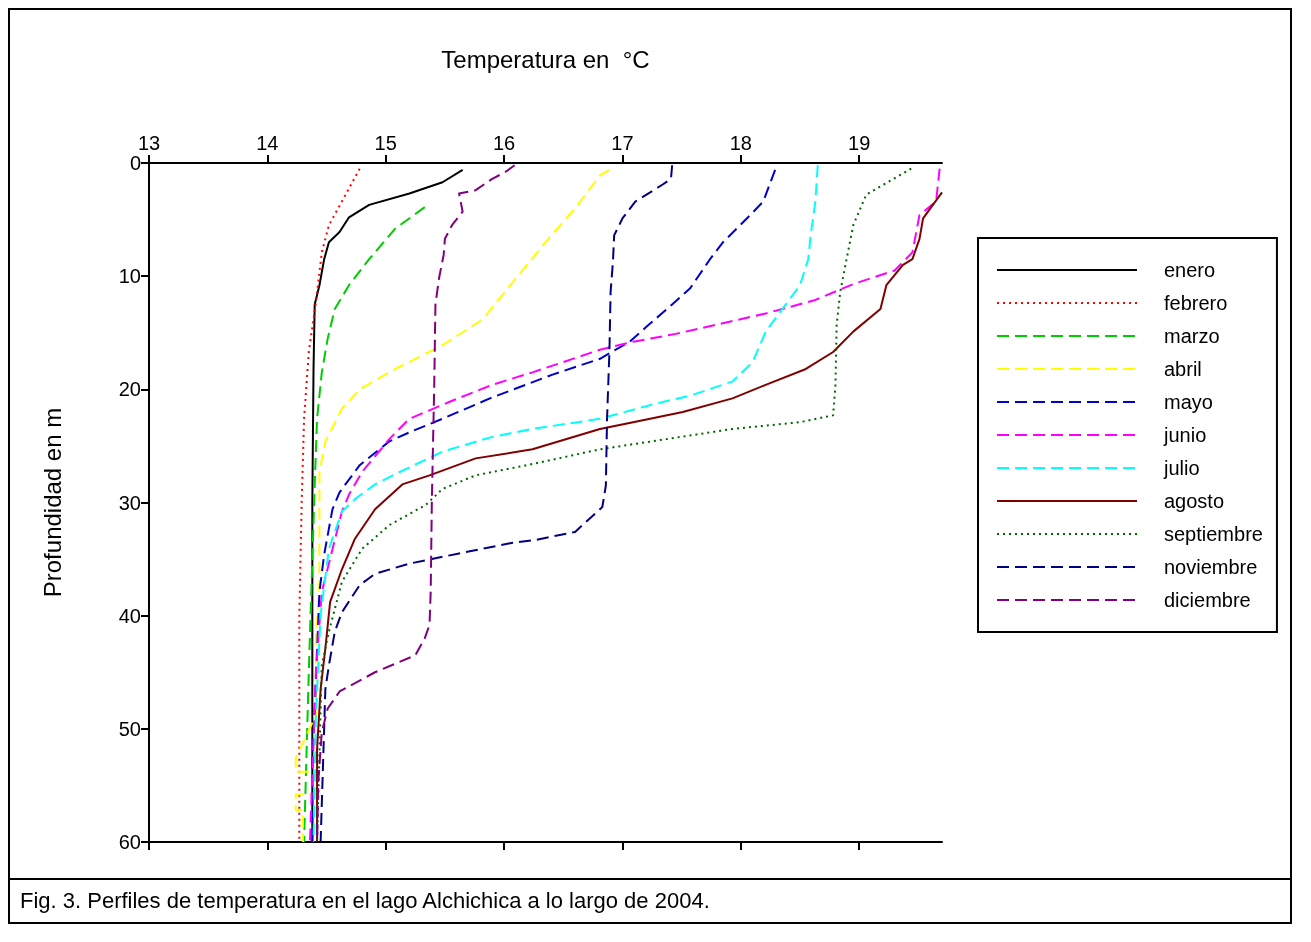  What do you see at coordinates (149, 143) in the screenshot?
I see `x-tick-label: 13` at bounding box center [149, 143].